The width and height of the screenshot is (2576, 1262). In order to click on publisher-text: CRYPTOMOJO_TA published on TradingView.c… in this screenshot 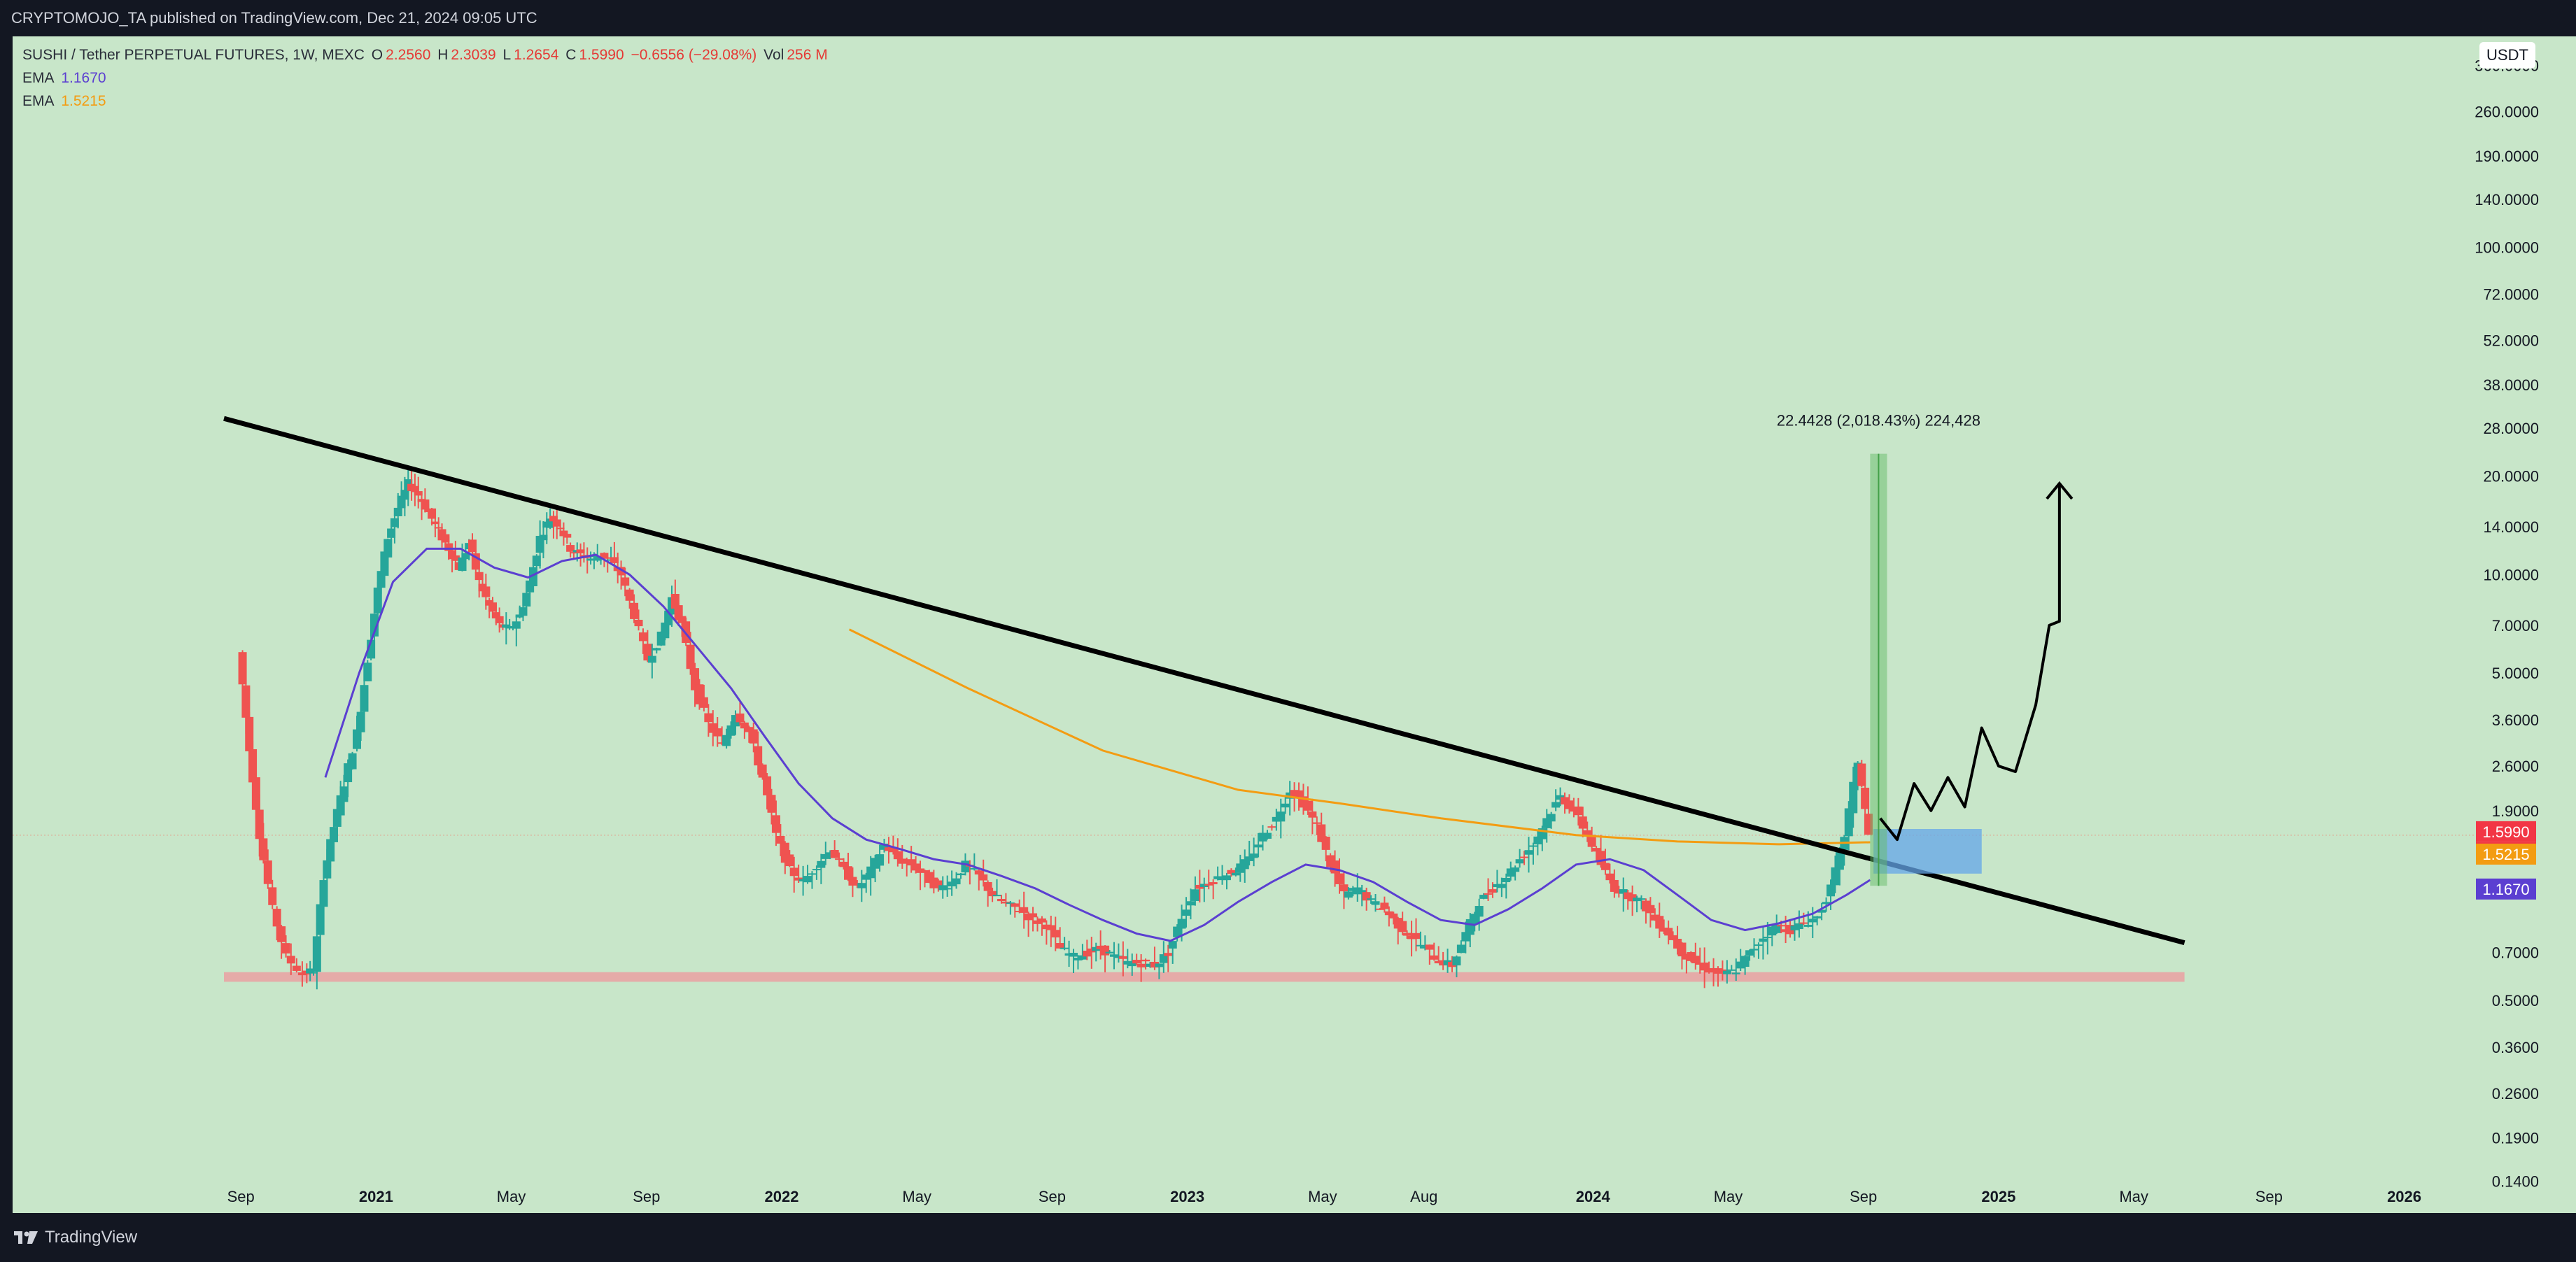, I will do `click(274, 18)`.